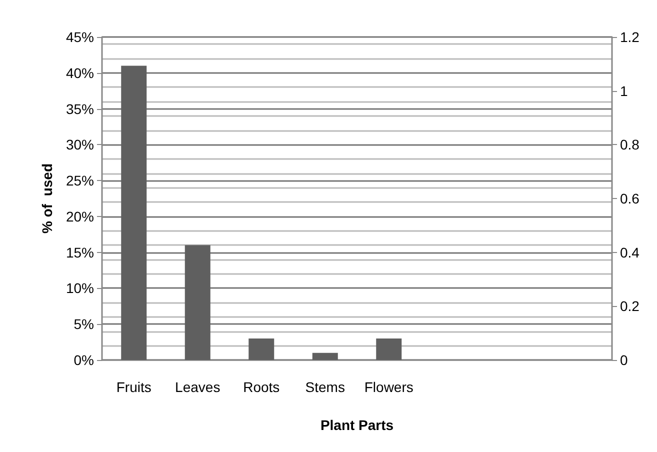  What do you see at coordinates (84, 360) in the screenshot?
I see `y-tick-label: 0%` at bounding box center [84, 360].